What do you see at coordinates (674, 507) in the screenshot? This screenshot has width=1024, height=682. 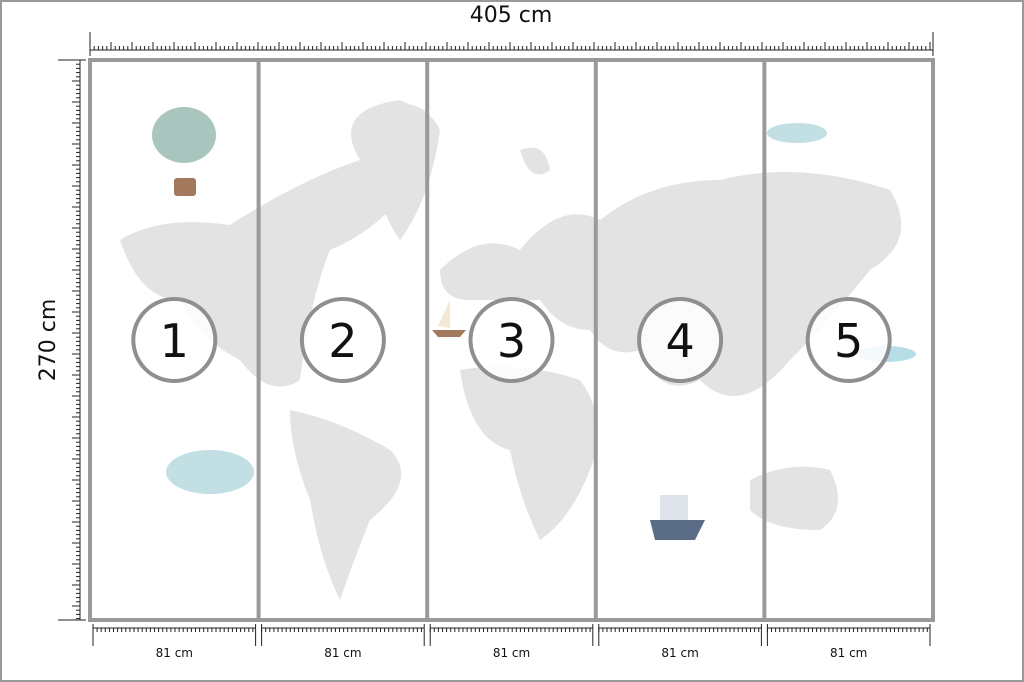 I see `ship-cabin` at bounding box center [674, 507].